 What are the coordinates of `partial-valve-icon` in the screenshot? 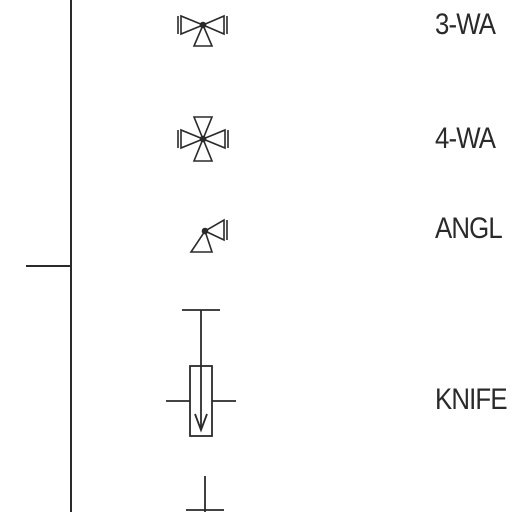 It's located at (205, 494).